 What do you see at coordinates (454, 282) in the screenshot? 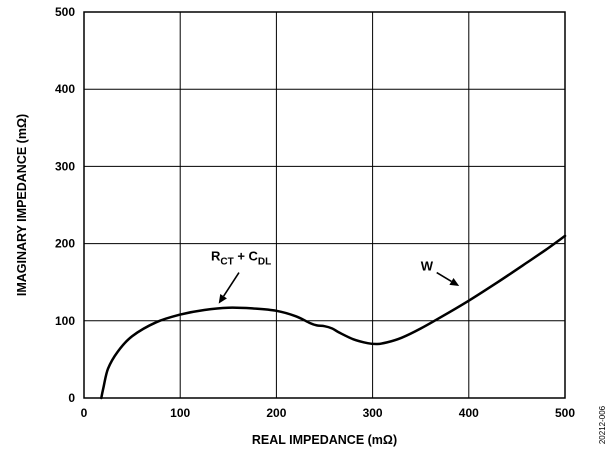
I see `annotation-w-arrowhead` at bounding box center [454, 282].